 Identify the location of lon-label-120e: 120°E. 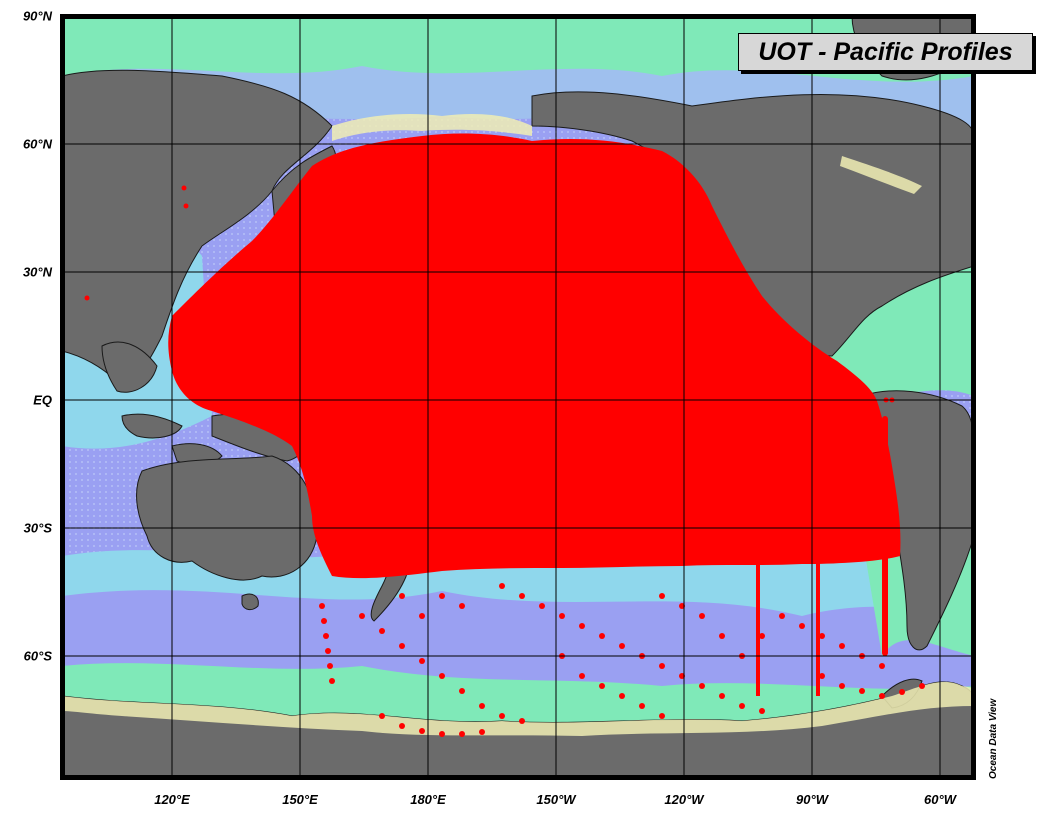
(172, 799).